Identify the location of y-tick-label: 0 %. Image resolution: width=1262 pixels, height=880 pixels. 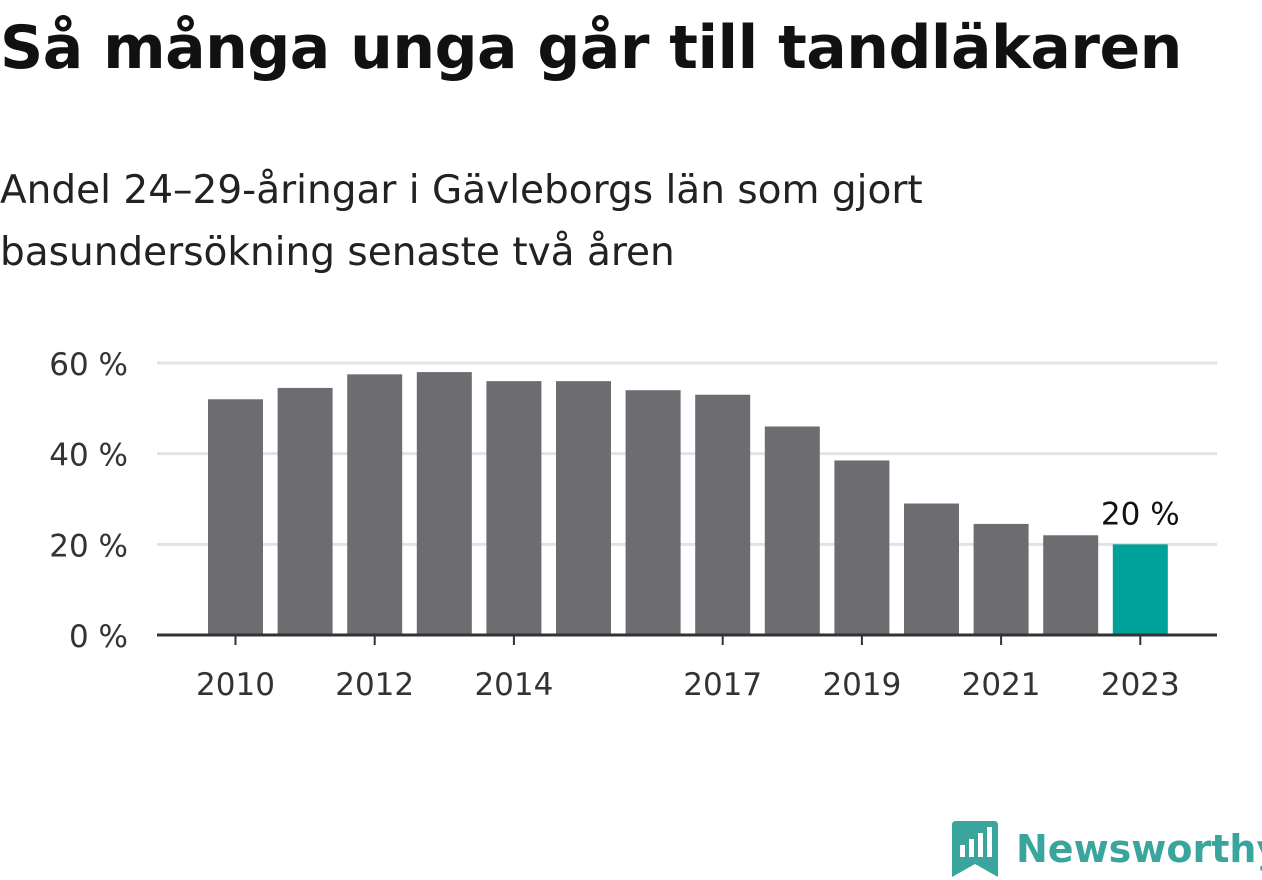
(98, 637).